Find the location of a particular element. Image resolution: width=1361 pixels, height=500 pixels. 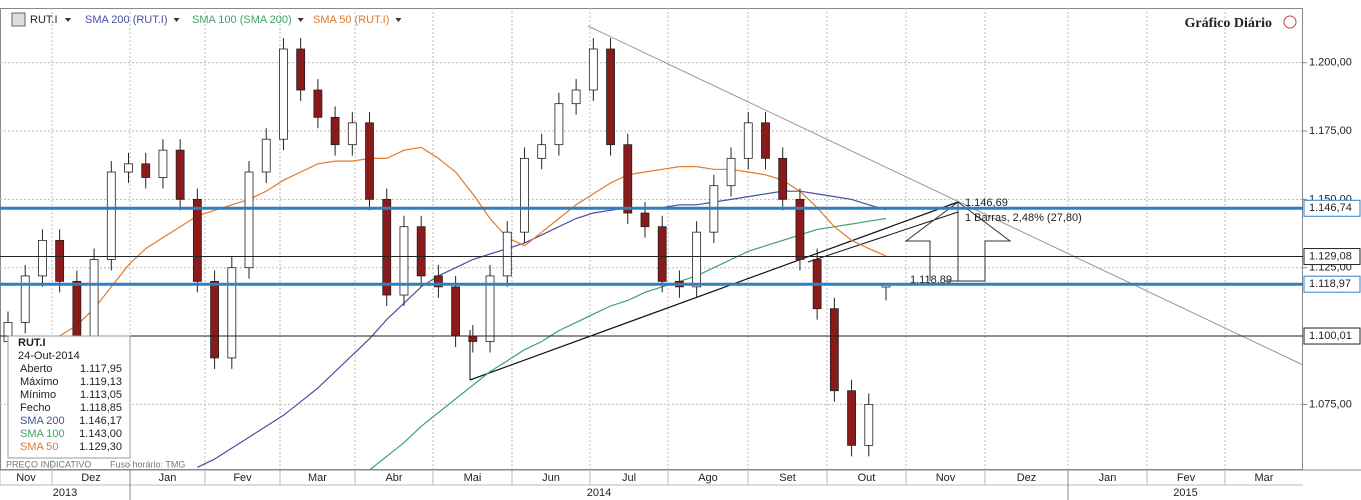

x-tick-label: Out is located at coordinates (867, 478).